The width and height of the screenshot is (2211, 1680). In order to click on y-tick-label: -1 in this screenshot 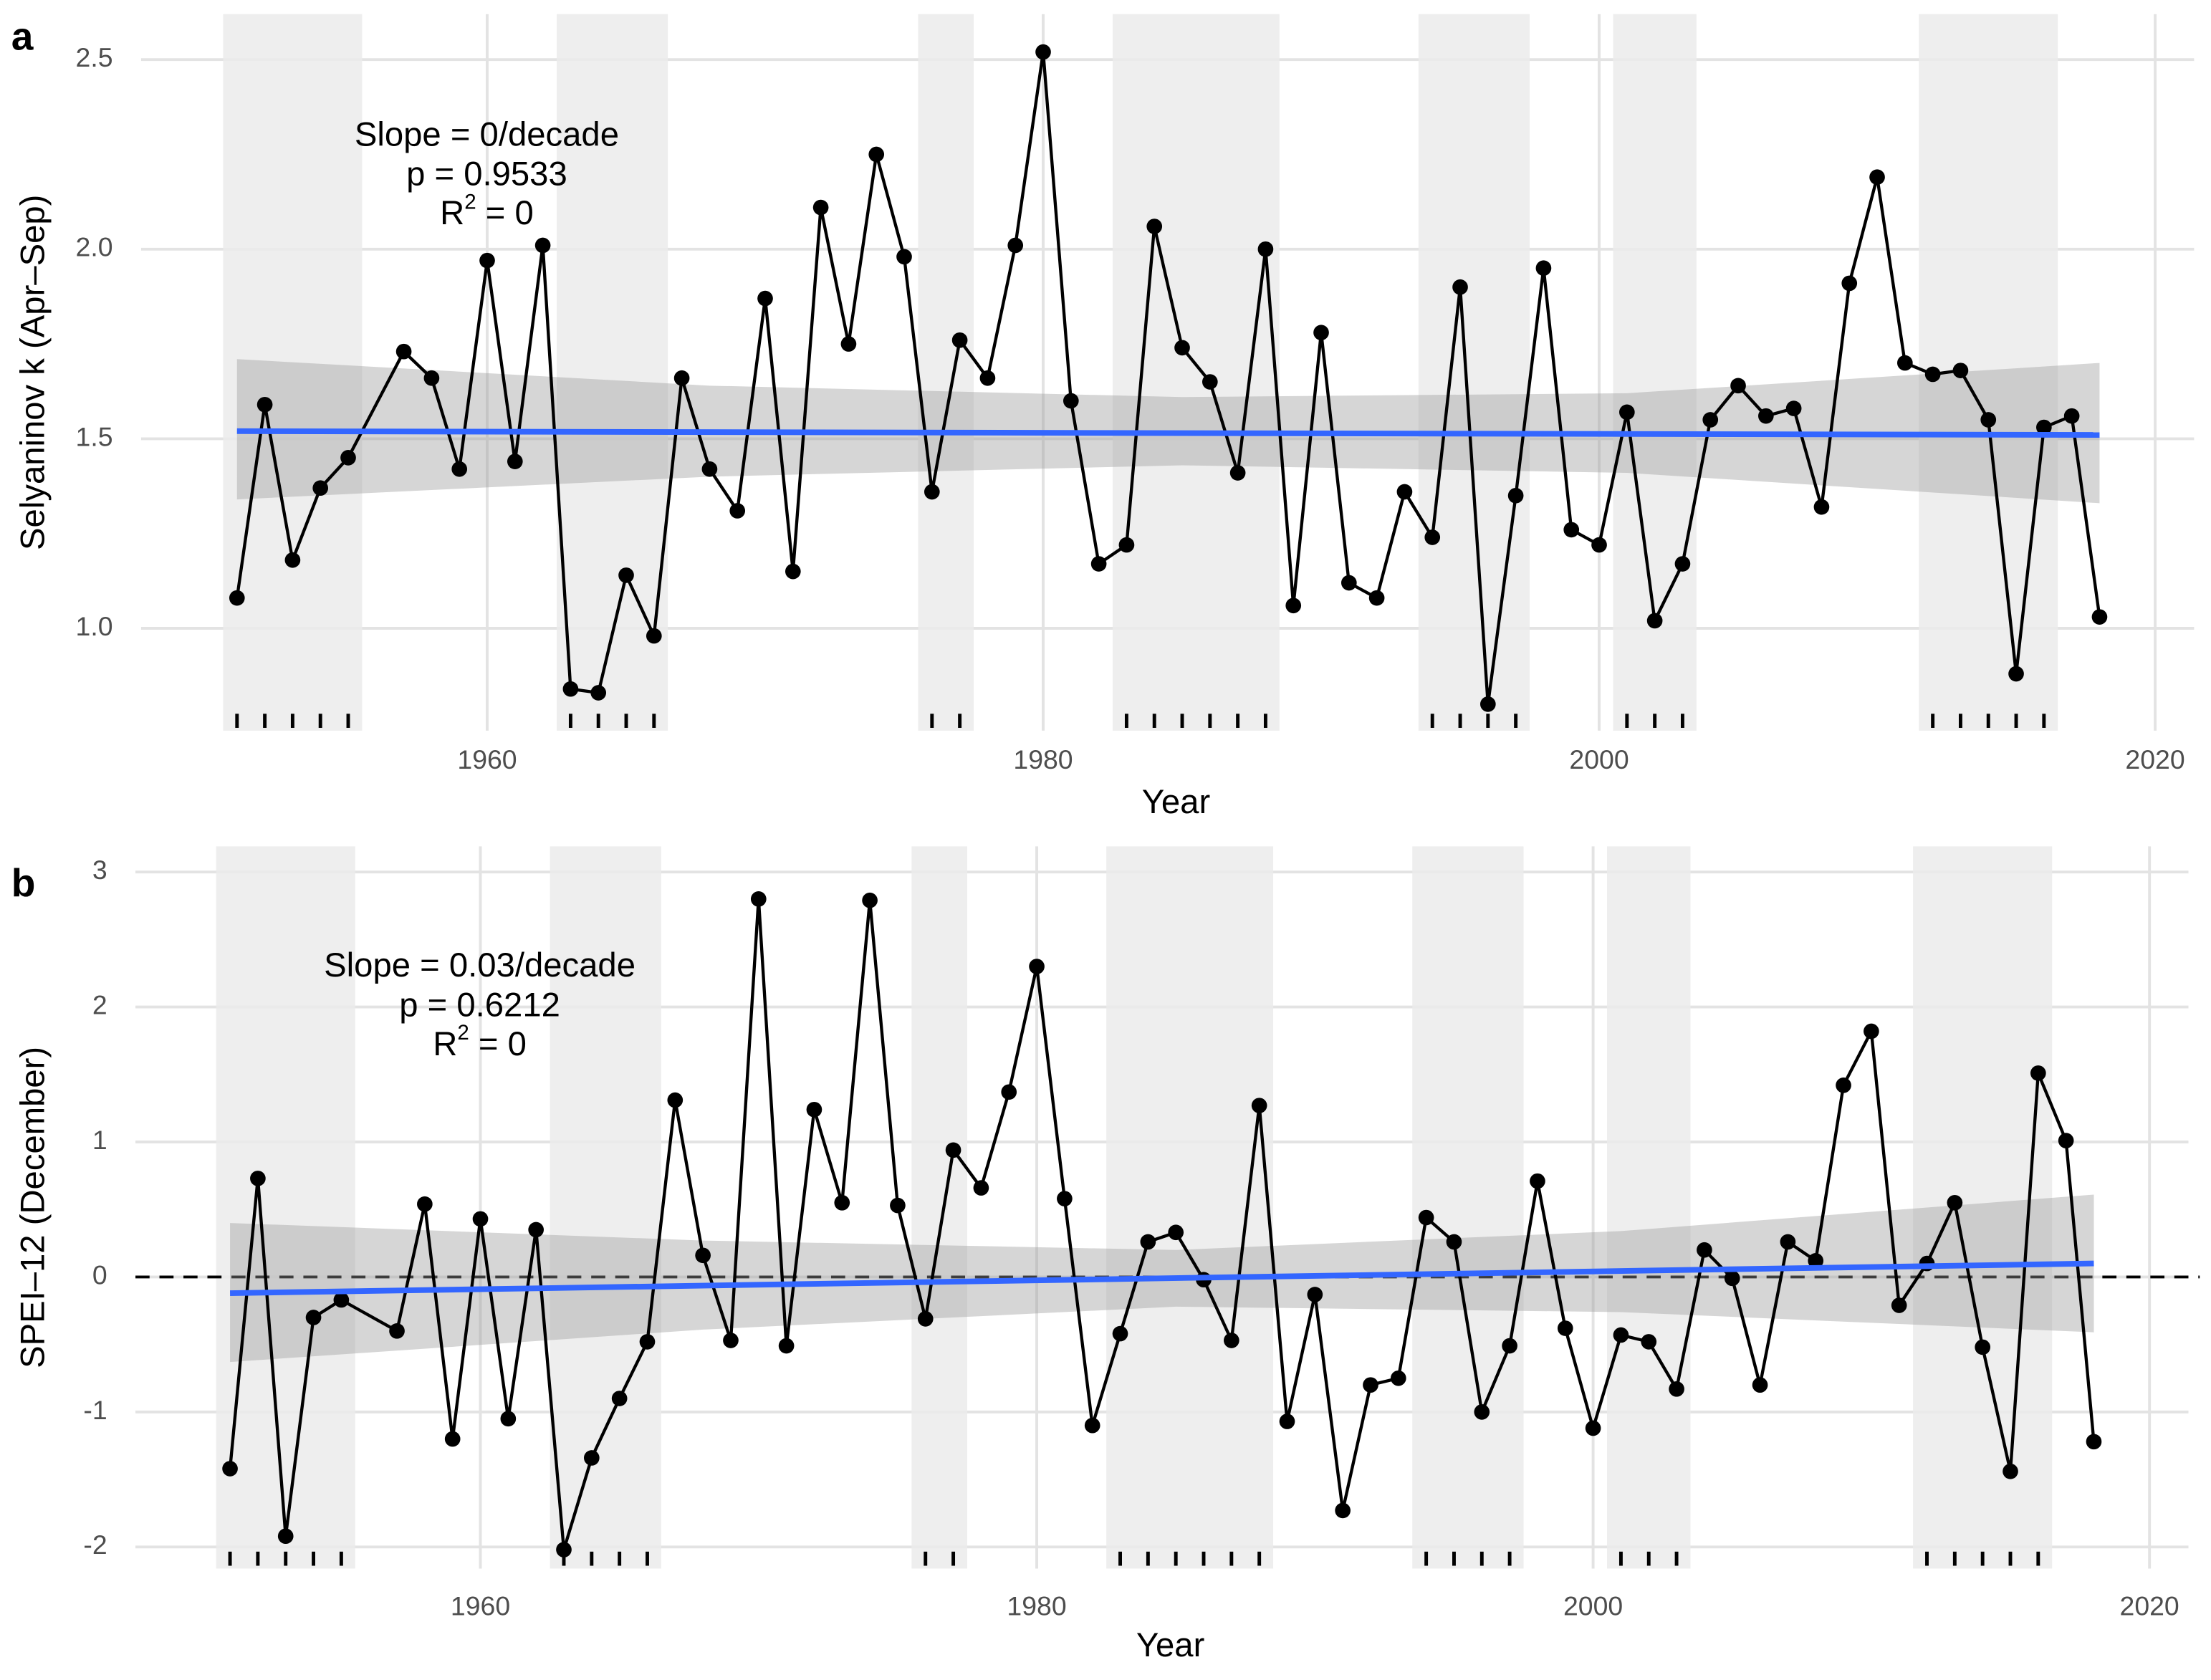, I will do `click(95, 1410)`.